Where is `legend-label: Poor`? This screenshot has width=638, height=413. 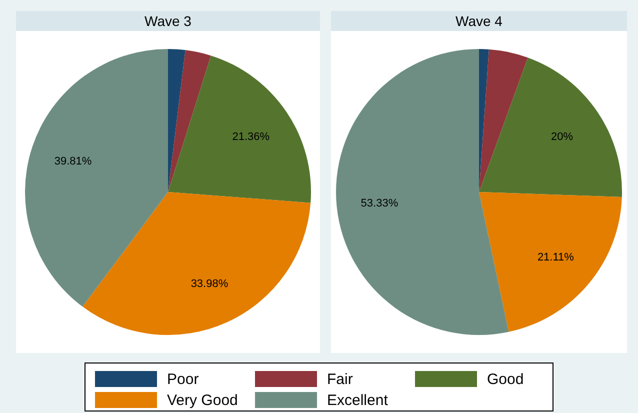 legend-label: Poor is located at coordinates (183, 379).